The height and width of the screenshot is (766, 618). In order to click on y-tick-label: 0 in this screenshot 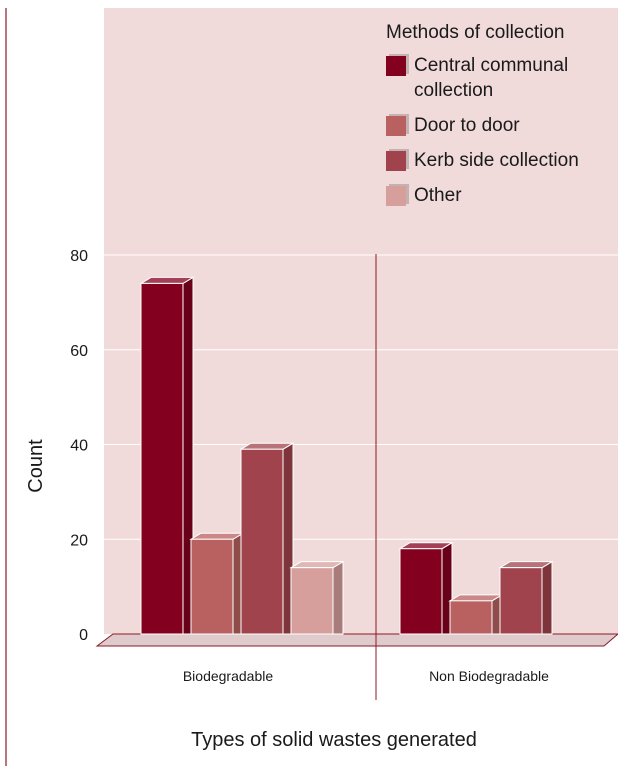, I will do `click(83, 635)`.